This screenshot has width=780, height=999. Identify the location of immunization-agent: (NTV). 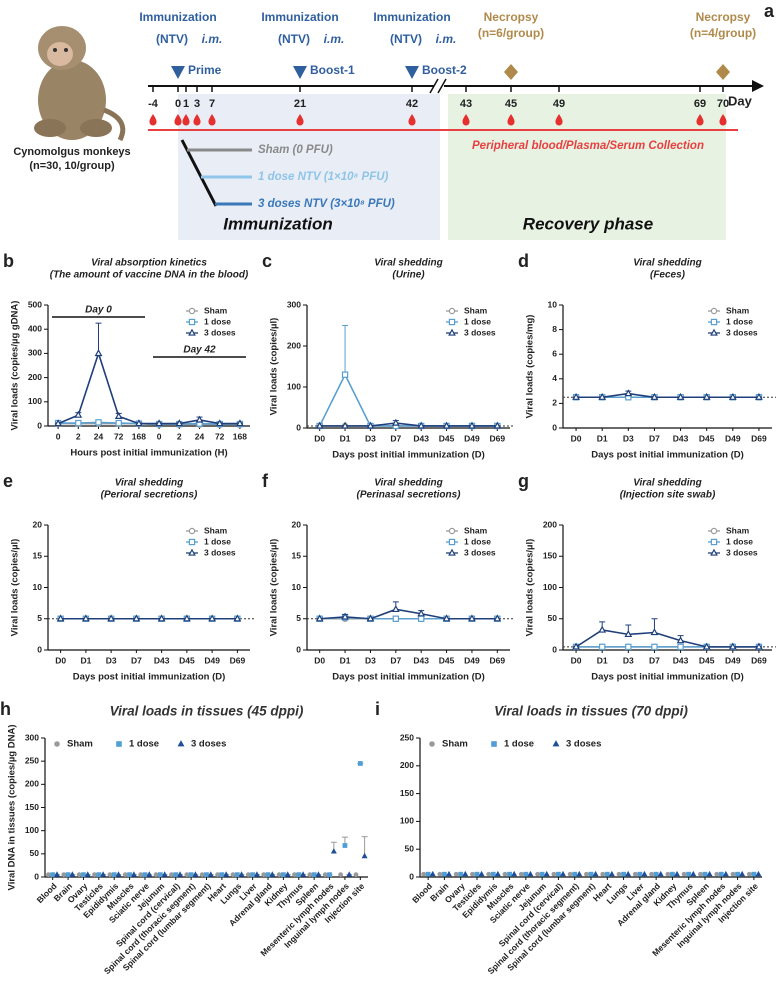
(172, 39).